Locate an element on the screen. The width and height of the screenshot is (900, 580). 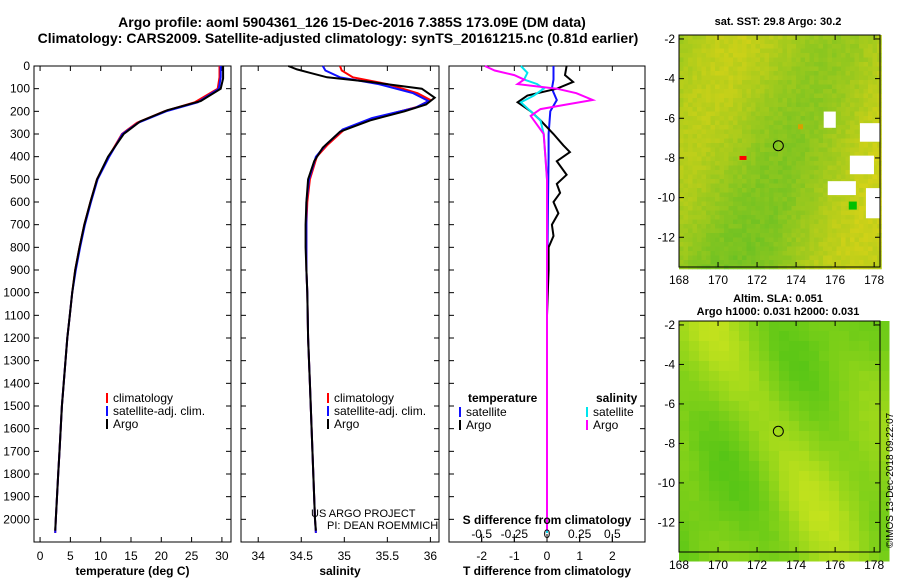
legend-title: temperature is located at coordinates (503, 398).